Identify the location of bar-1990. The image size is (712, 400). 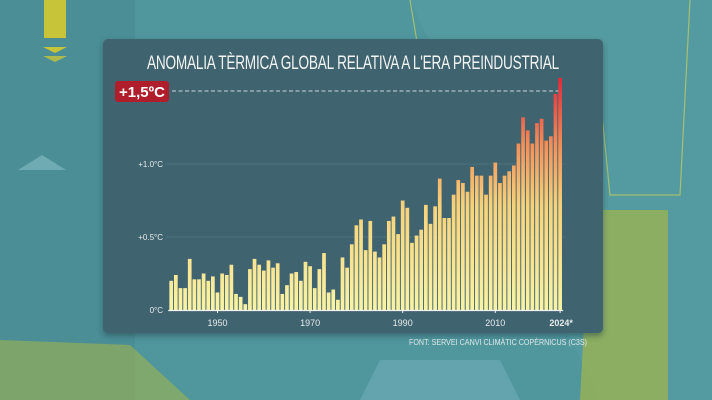
(402, 255).